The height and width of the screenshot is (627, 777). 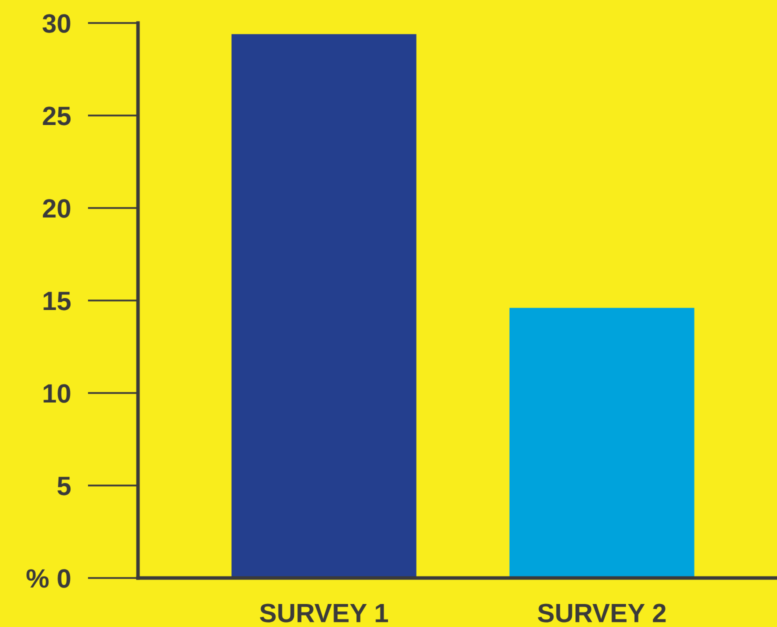 I want to click on x-tick-label: SURVEY 1, so click(x=324, y=613).